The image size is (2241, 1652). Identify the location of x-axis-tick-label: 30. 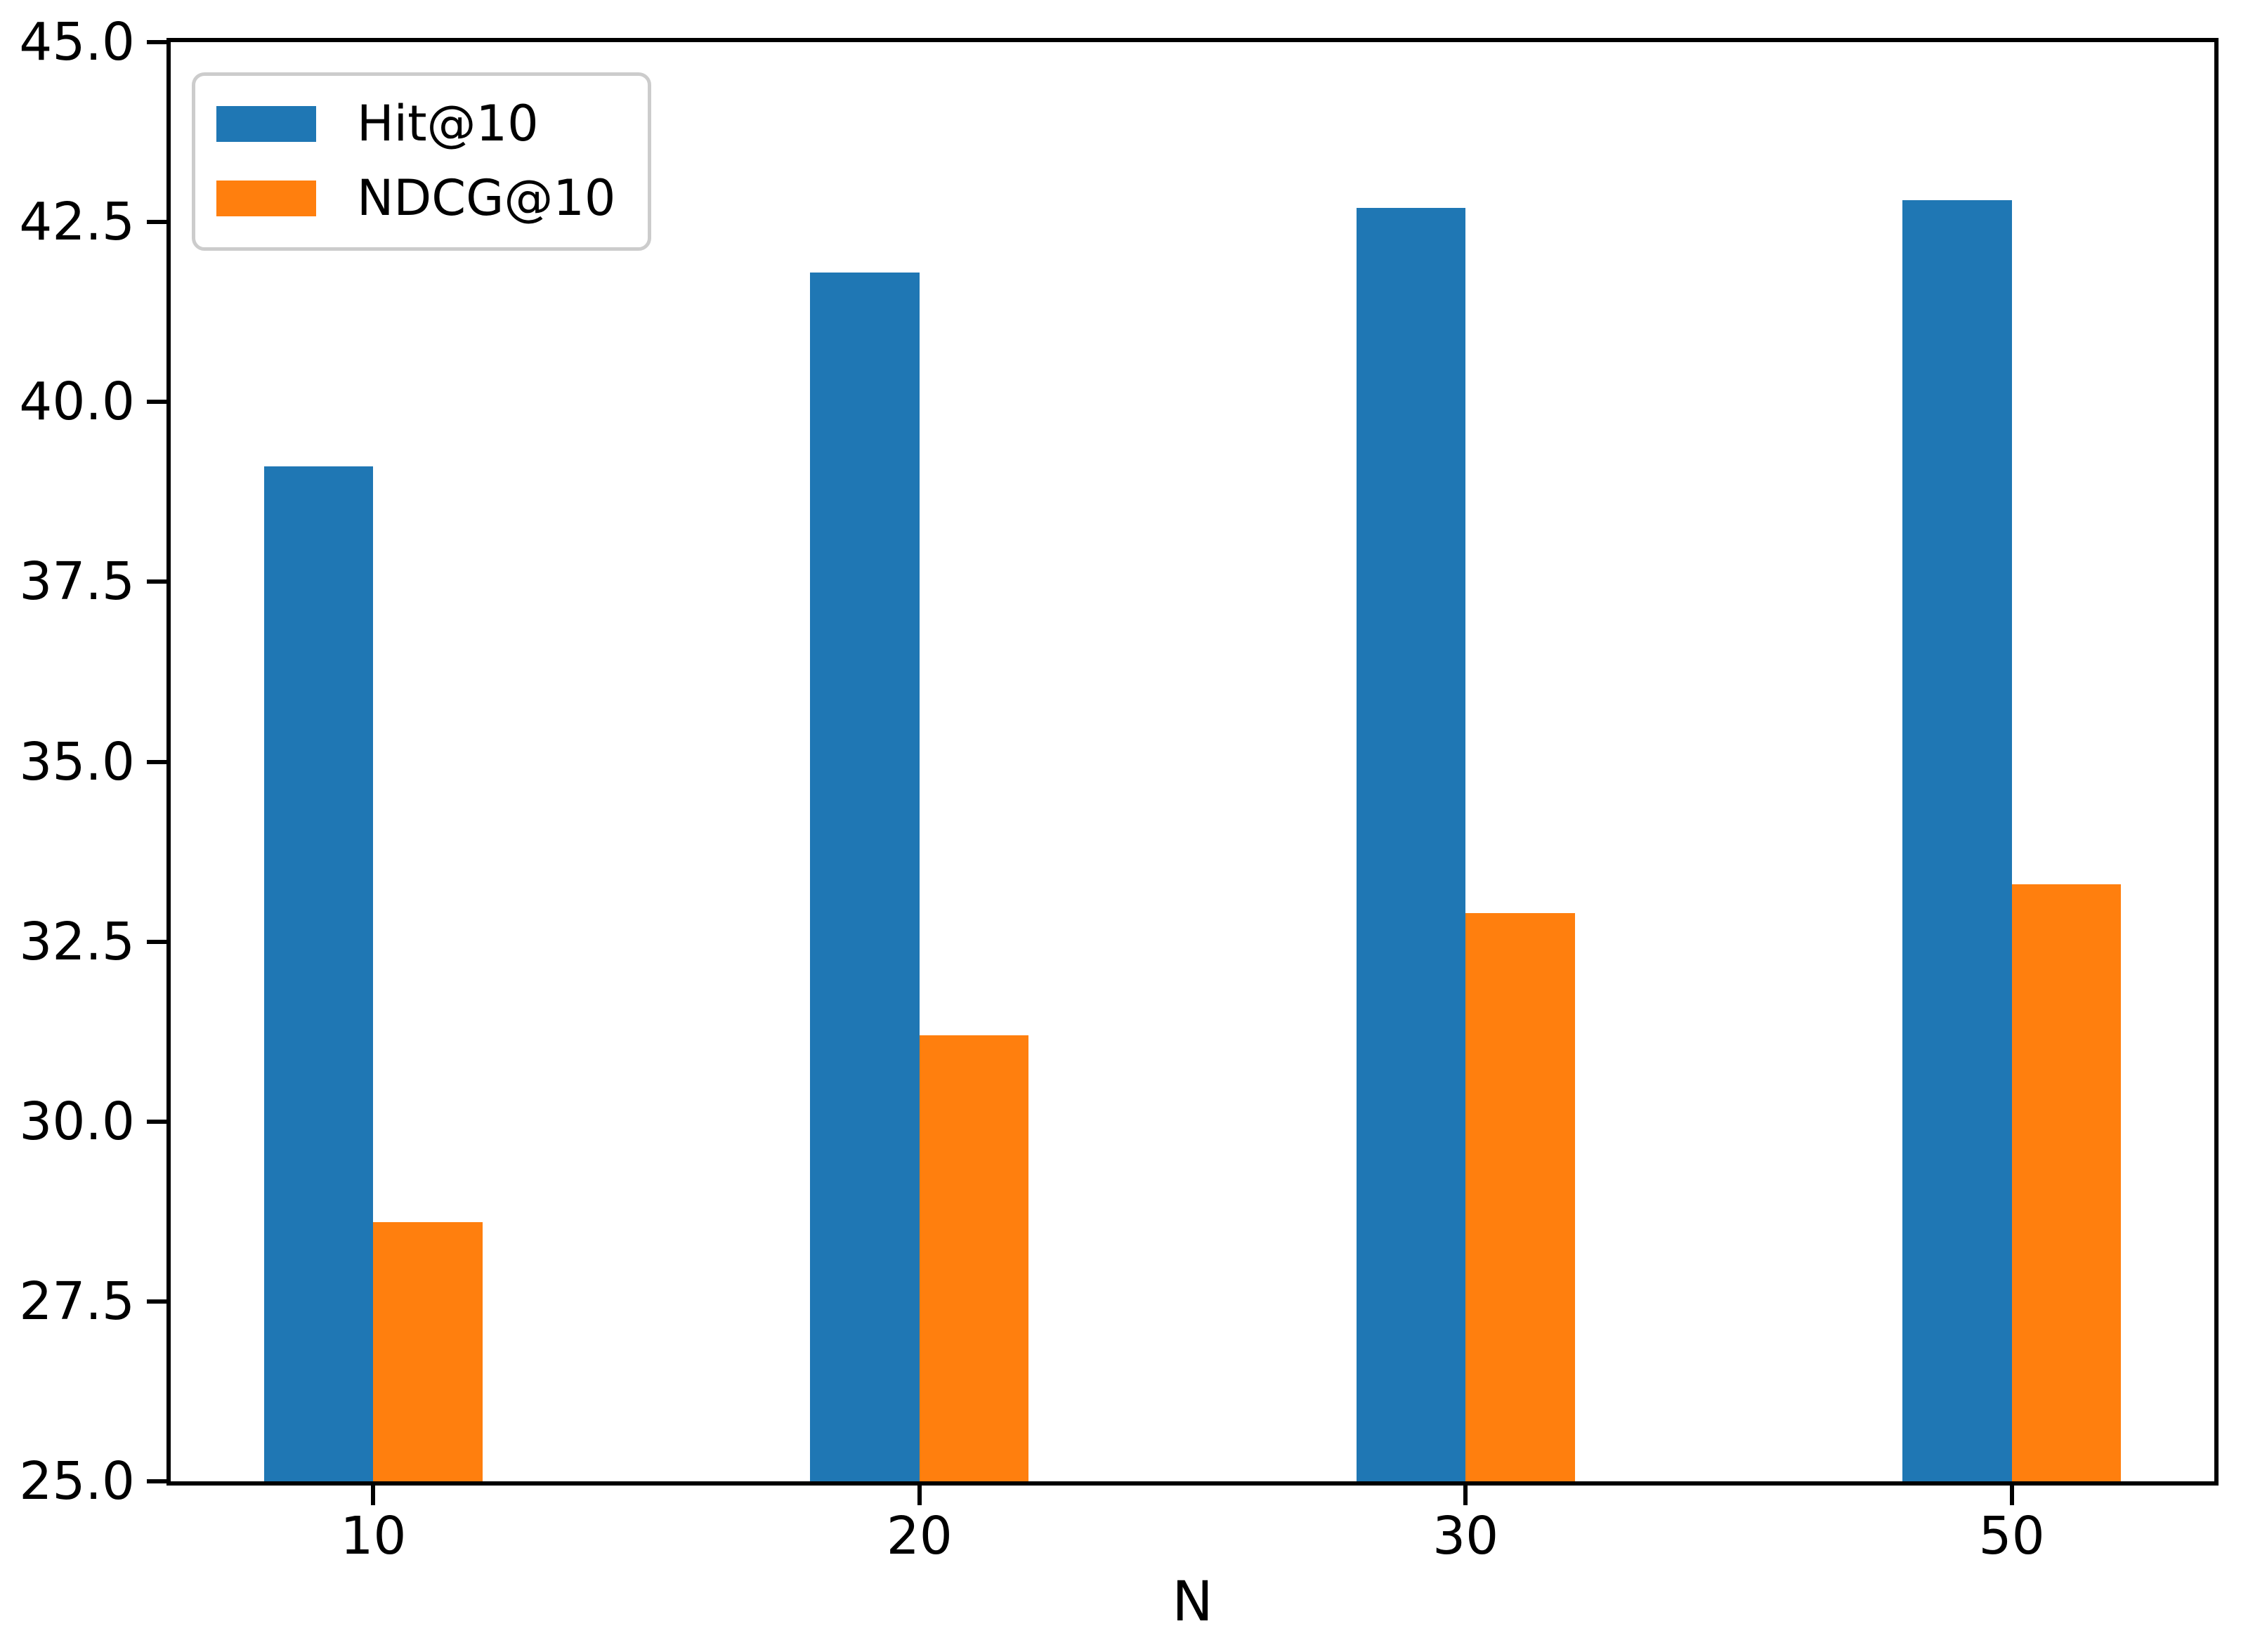
(1465, 1536).